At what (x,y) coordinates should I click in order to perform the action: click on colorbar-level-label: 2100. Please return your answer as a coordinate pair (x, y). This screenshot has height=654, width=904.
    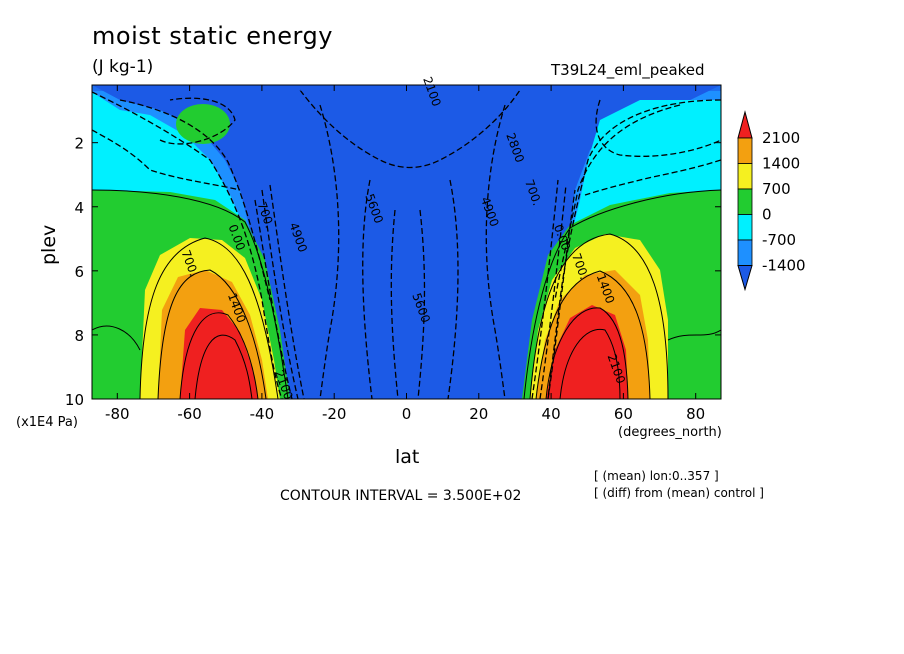
    Looking at the image, I should click on (781, 138).